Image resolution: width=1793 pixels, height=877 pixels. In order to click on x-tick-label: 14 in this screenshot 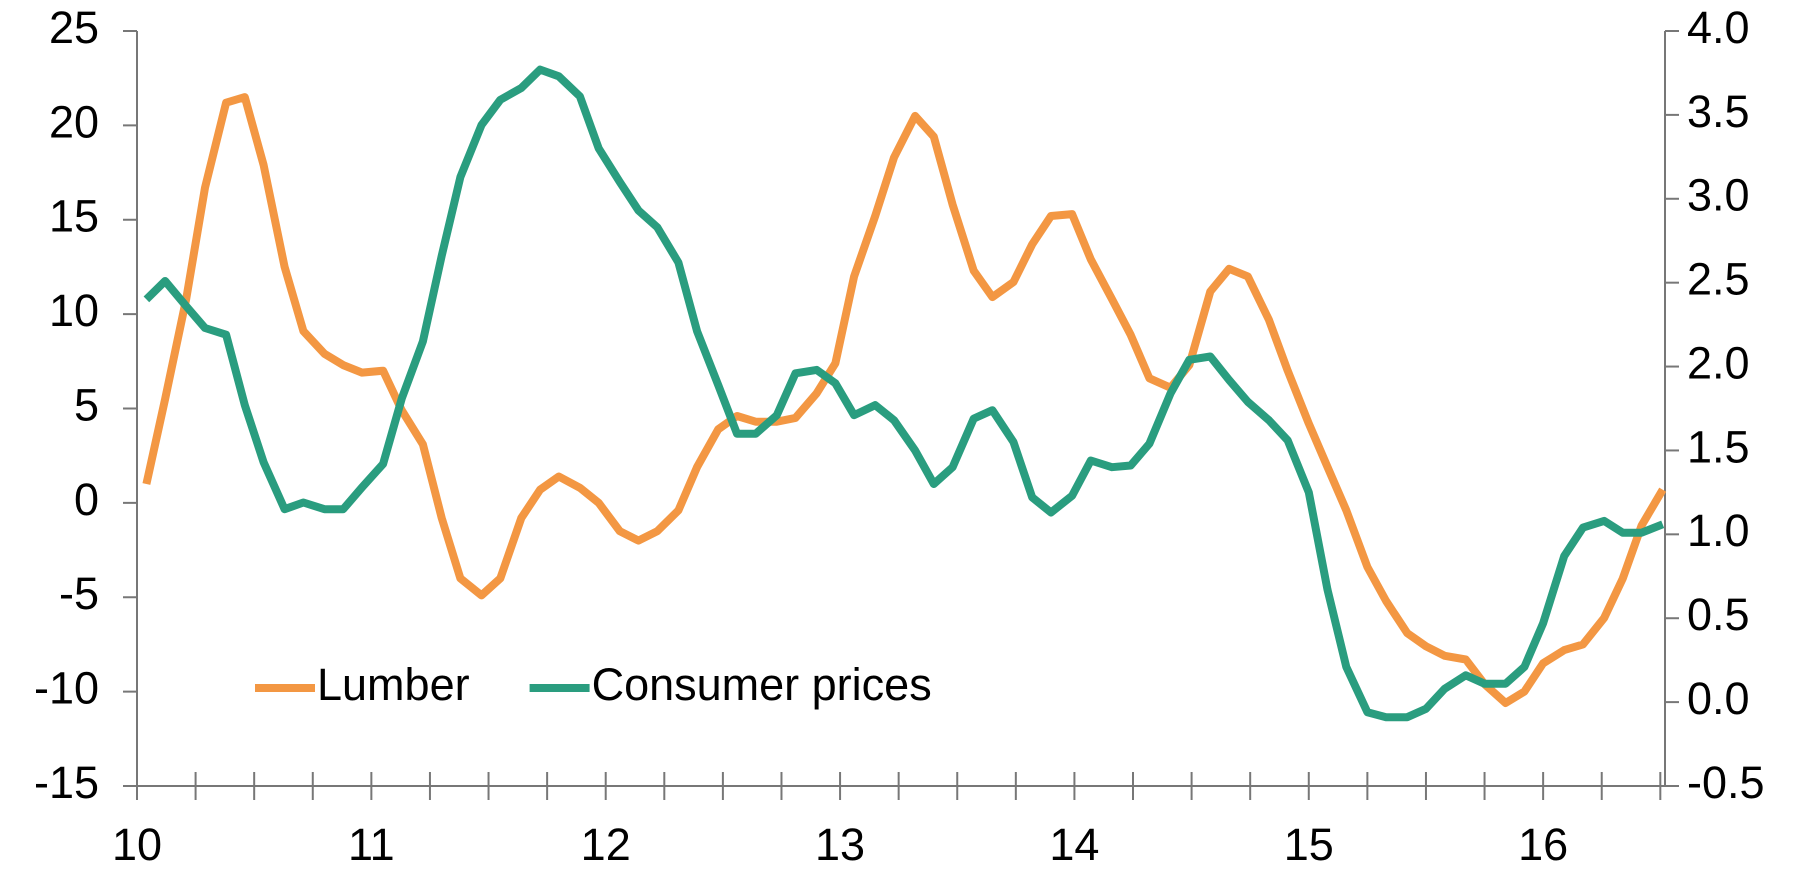, I will do `click(1074, 844)`.